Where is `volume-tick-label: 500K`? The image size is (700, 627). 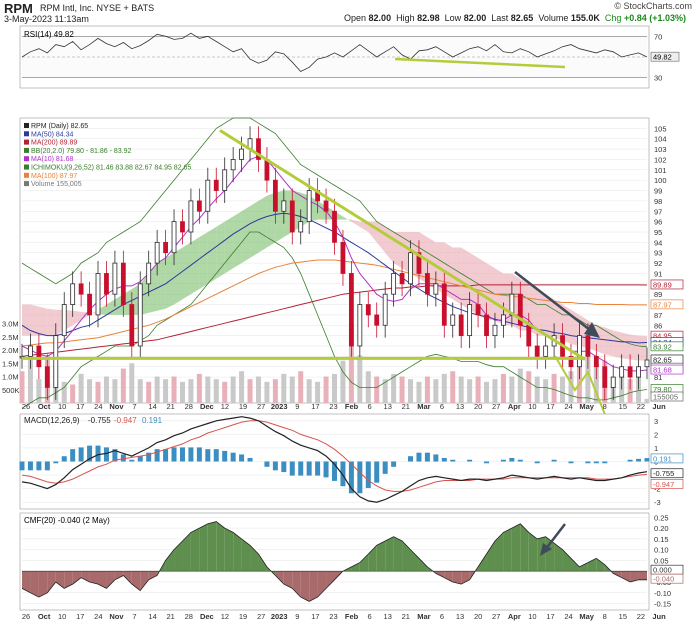 volume-tick-label: 500K is located at coordinates (11, 390).